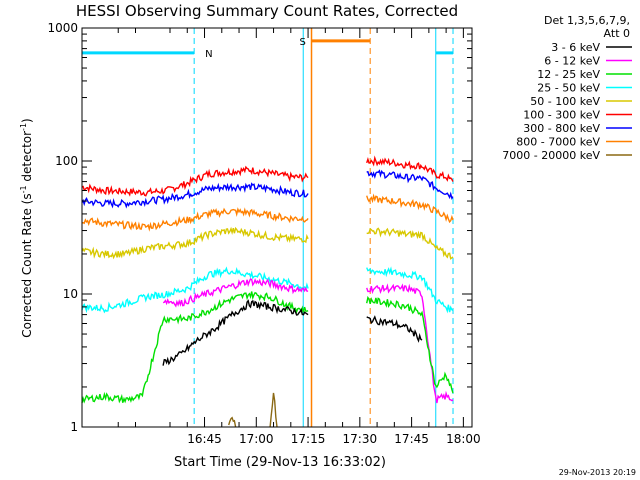 The height and width of the screenshot is (480, 640). Describe the element at coordinates (587, 20) in the screenshot. I see `legend-header-detectors: Det 1,3,5,6,7,9,` at that location.